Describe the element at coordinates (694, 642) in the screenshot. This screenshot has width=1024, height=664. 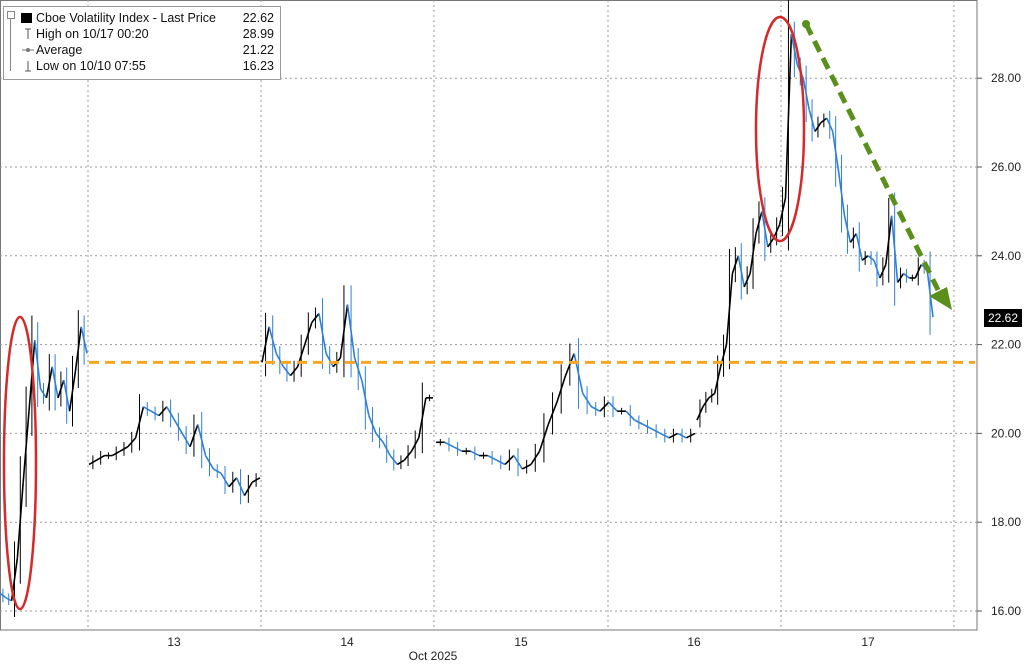
I see `x-tick-label: 16` at that location.